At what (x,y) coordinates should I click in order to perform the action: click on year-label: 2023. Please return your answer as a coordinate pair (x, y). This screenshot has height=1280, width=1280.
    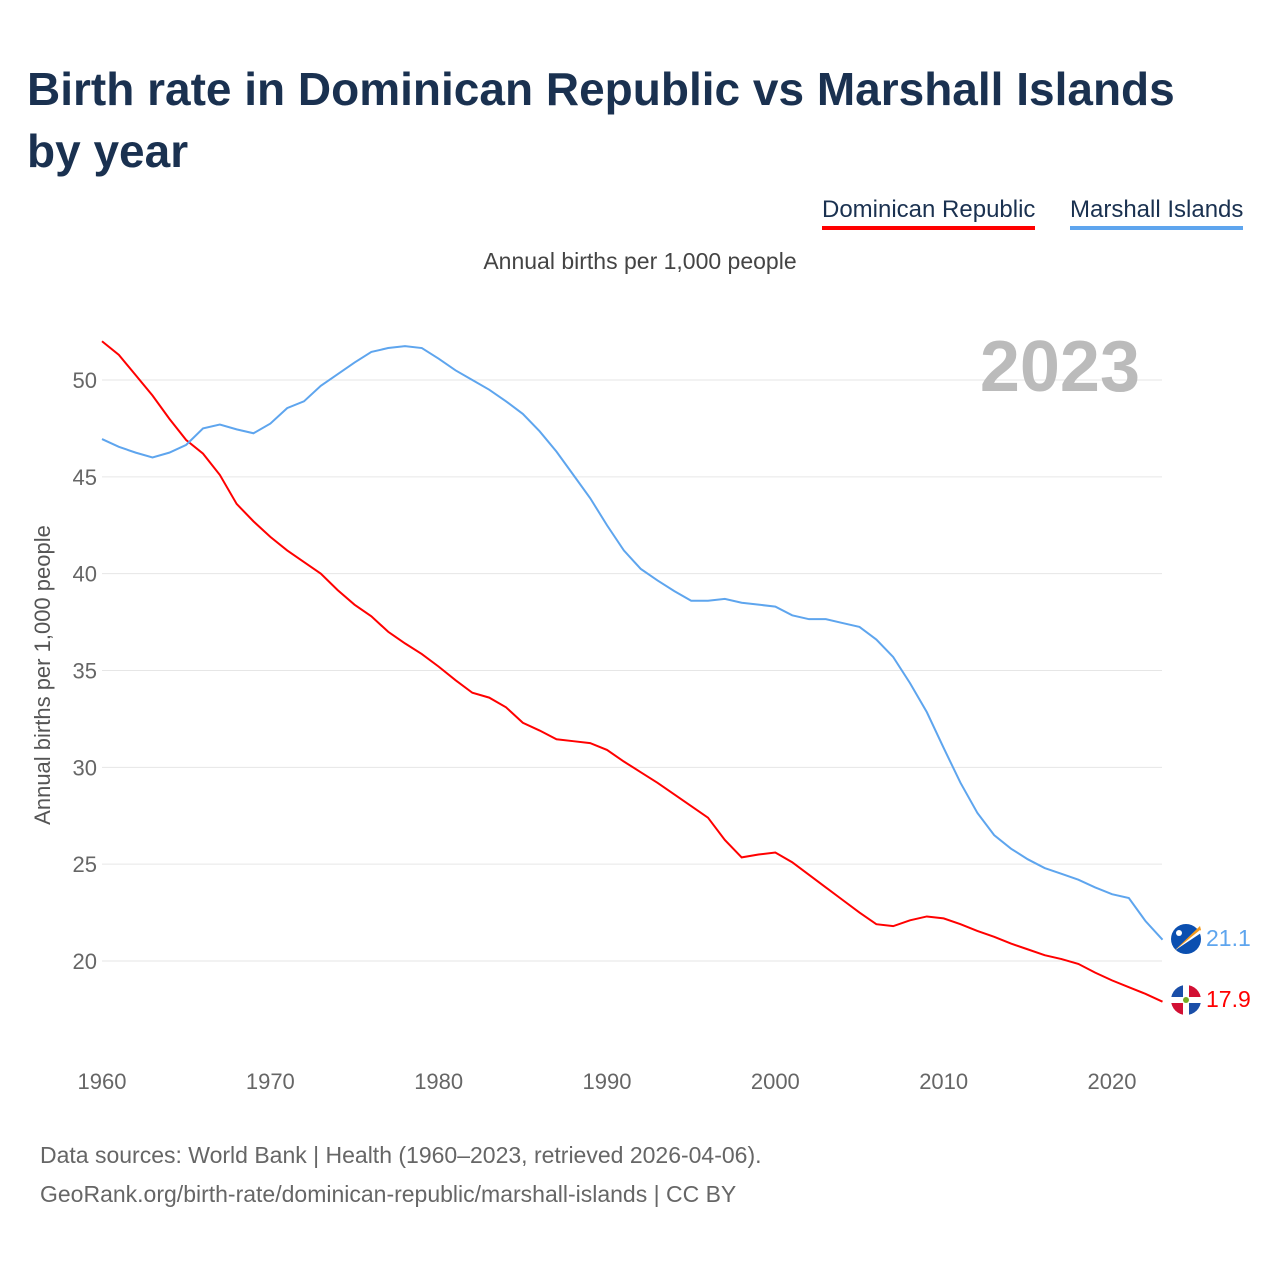
    Looking at the image, I should click on (1060, 367).